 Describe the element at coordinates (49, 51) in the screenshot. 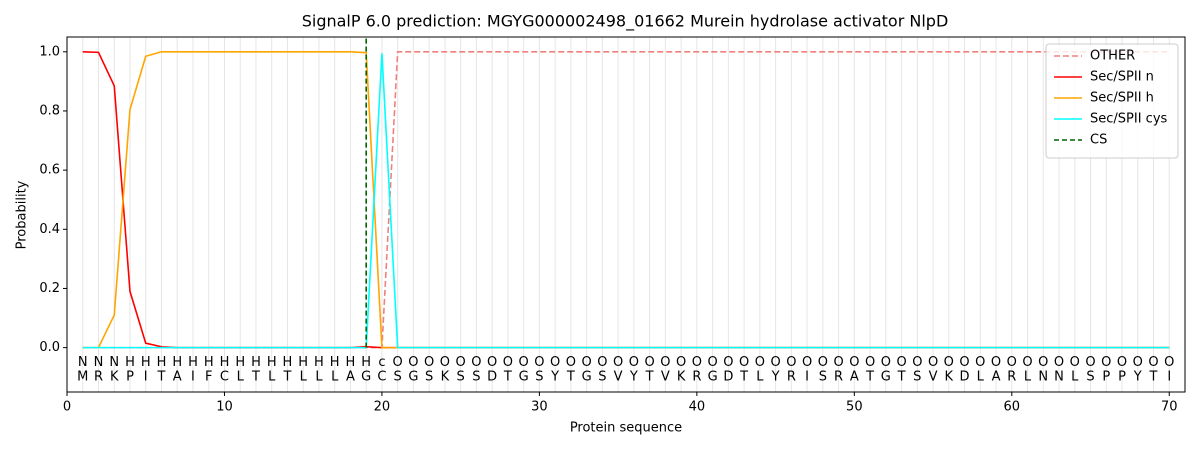

I see `y-tick-label: 1.0` at that location.